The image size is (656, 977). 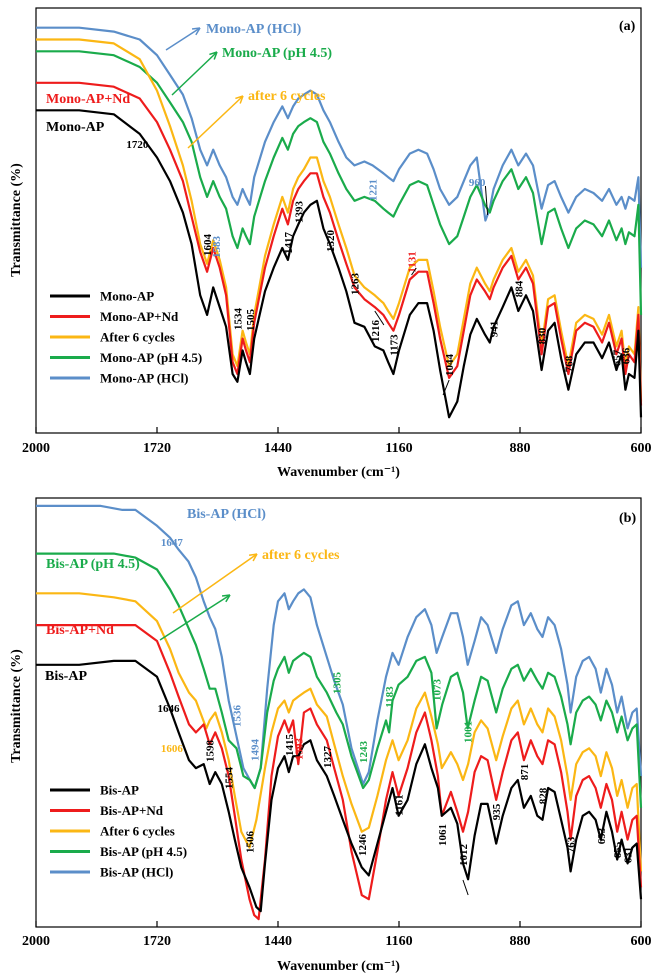 I want to click on peak-label: 1221, so click(x=374, y=190).